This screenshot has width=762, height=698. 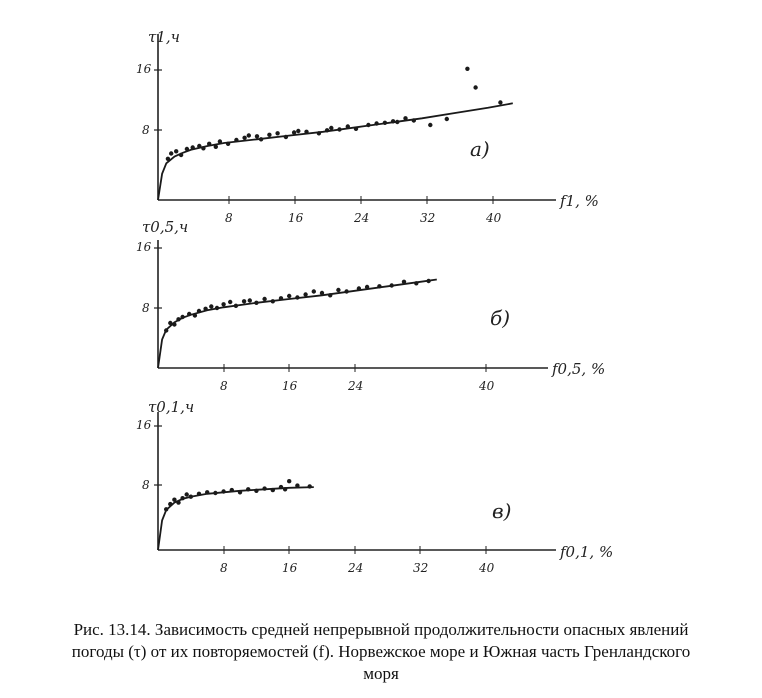 What do you see at coordinates (486, 568) in the screenshot?
I see `panel-c-x-tick-40: 40` at bounding box center [486, 568].